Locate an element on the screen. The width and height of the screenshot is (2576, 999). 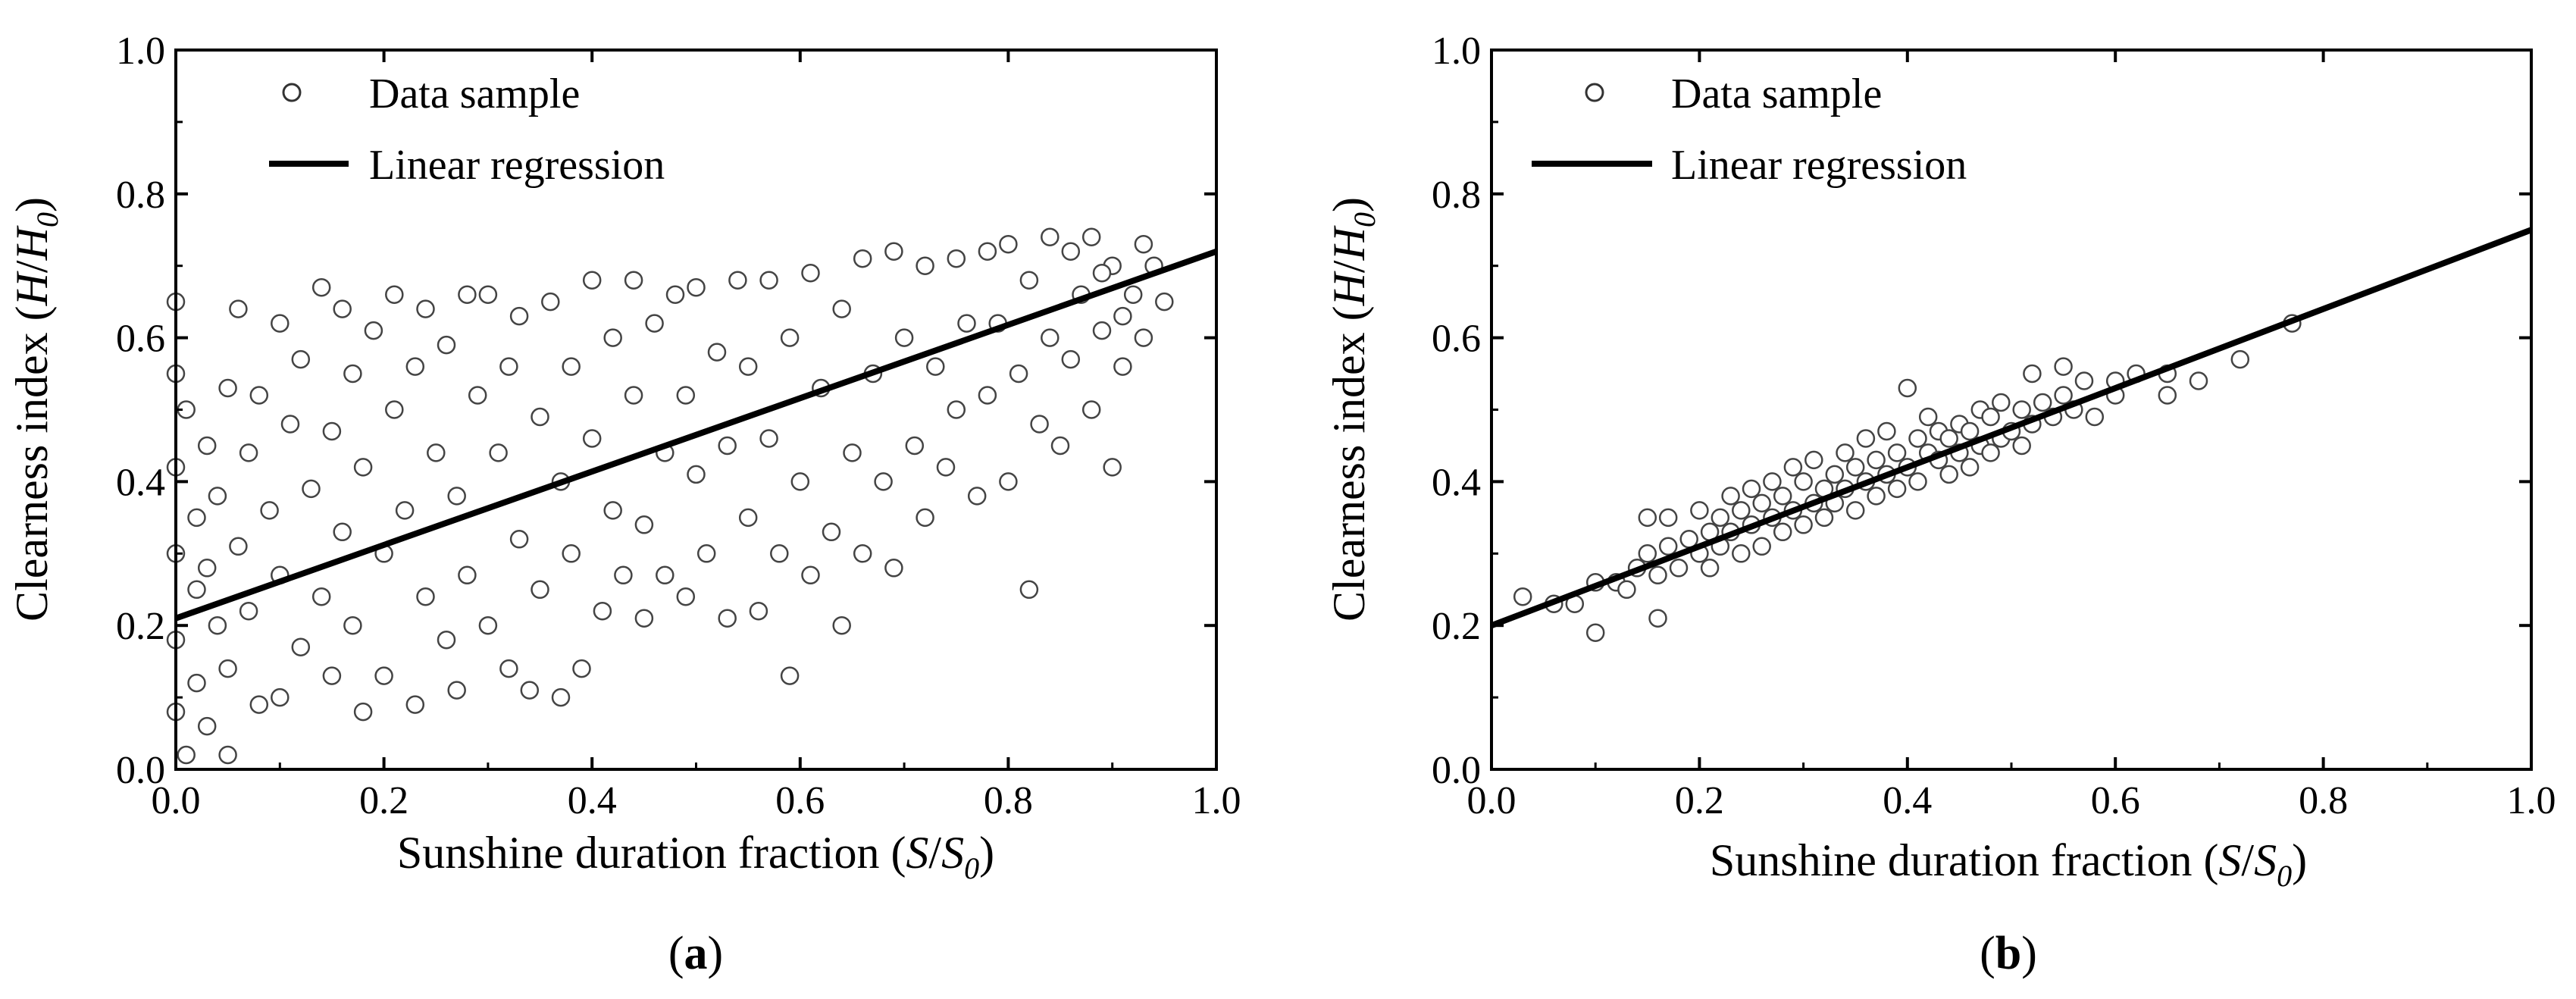
panel-a-legend: Data sample Linear regression is located at coordinates (467, 129).